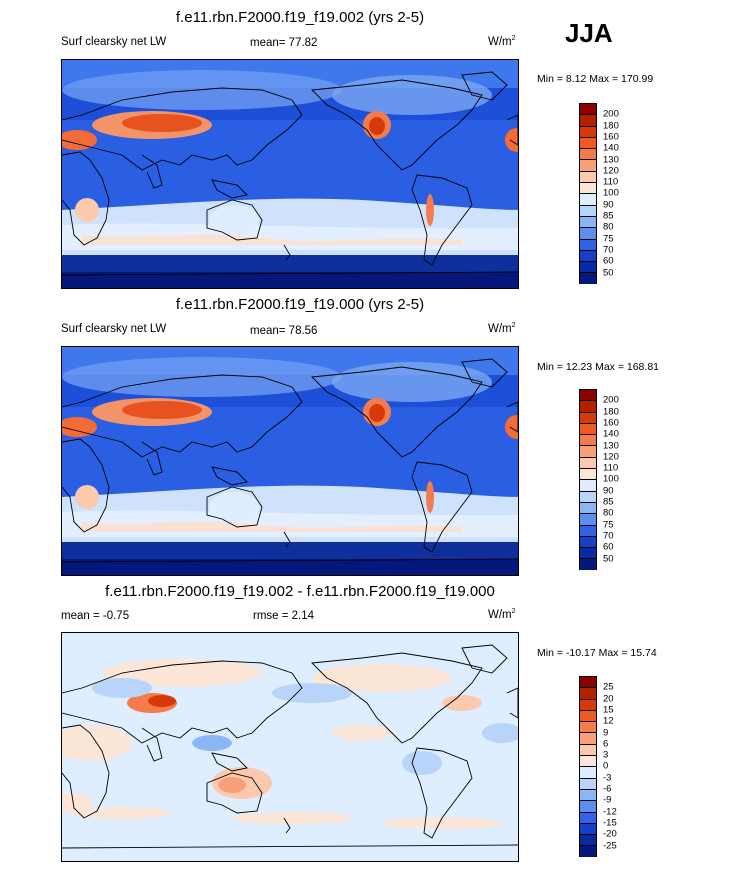  I want to click on panel-3-rmse: rmse = 2.14, so click(284, 616).